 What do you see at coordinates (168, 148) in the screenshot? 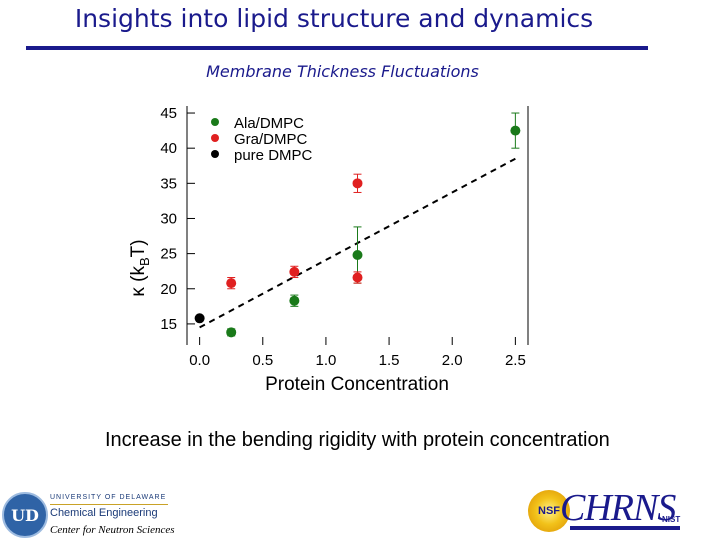
I see `y-tick-label: 40` at bounding box center [168, 148].